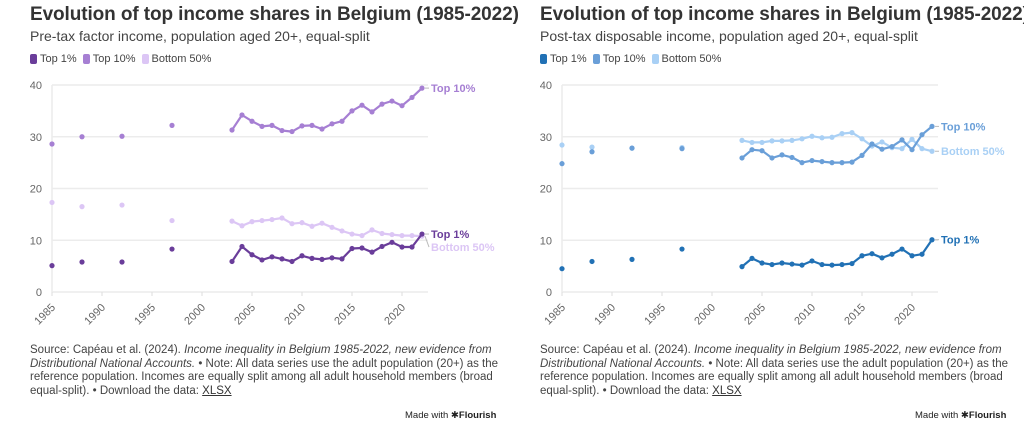  Describe the element at coordinates (450, 235) in the screenshot. I see `end-label: Top 1%` at that location.